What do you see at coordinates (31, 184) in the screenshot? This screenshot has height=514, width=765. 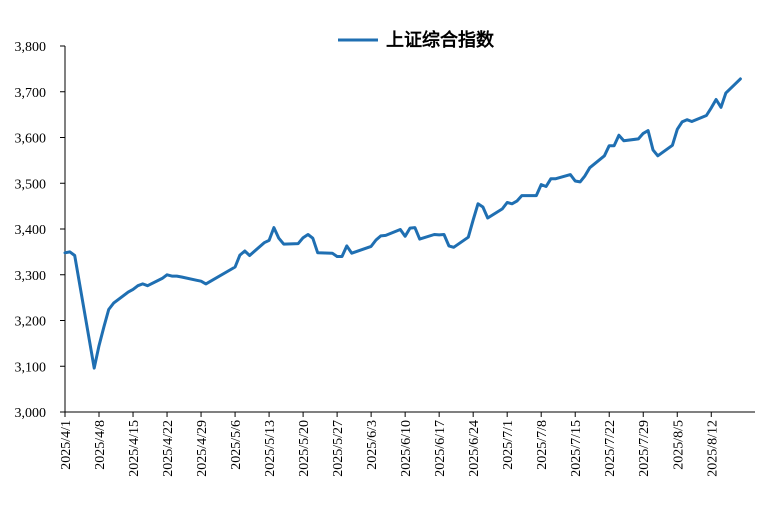 I see `y-tick-label: 3,500` at bounding box center [31, 184].